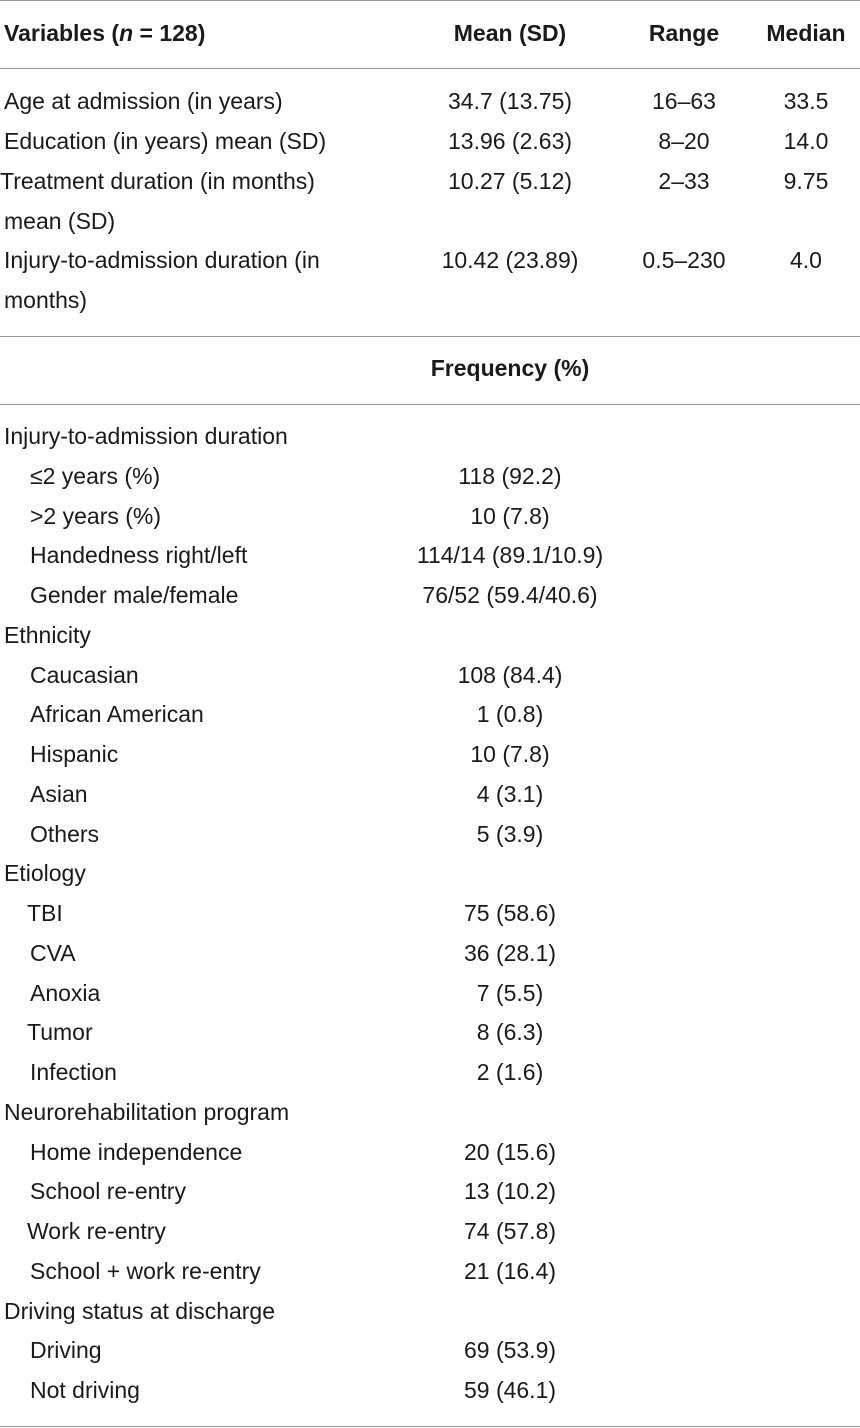 The height and width of the screenshot is (1428, 860). Describe the element at coordinates (430, 404) in the screenshot. I see `frequency-header-rule` at that location.